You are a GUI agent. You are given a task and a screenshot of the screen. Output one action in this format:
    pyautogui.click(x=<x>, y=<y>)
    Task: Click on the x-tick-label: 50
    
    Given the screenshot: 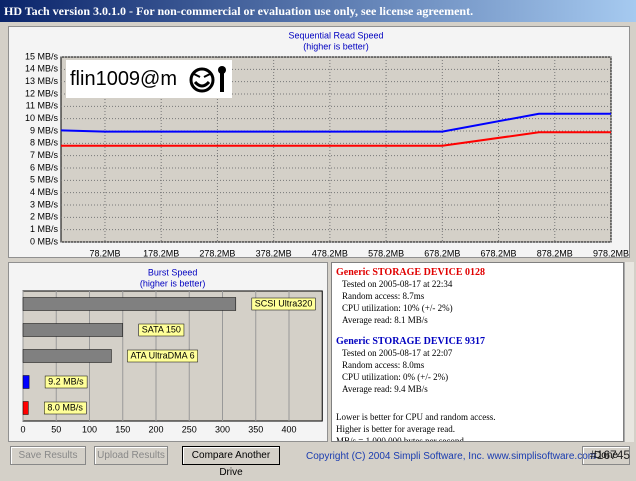 What is the action you would take?
    pyautogui.click(x=56, y=429)
    